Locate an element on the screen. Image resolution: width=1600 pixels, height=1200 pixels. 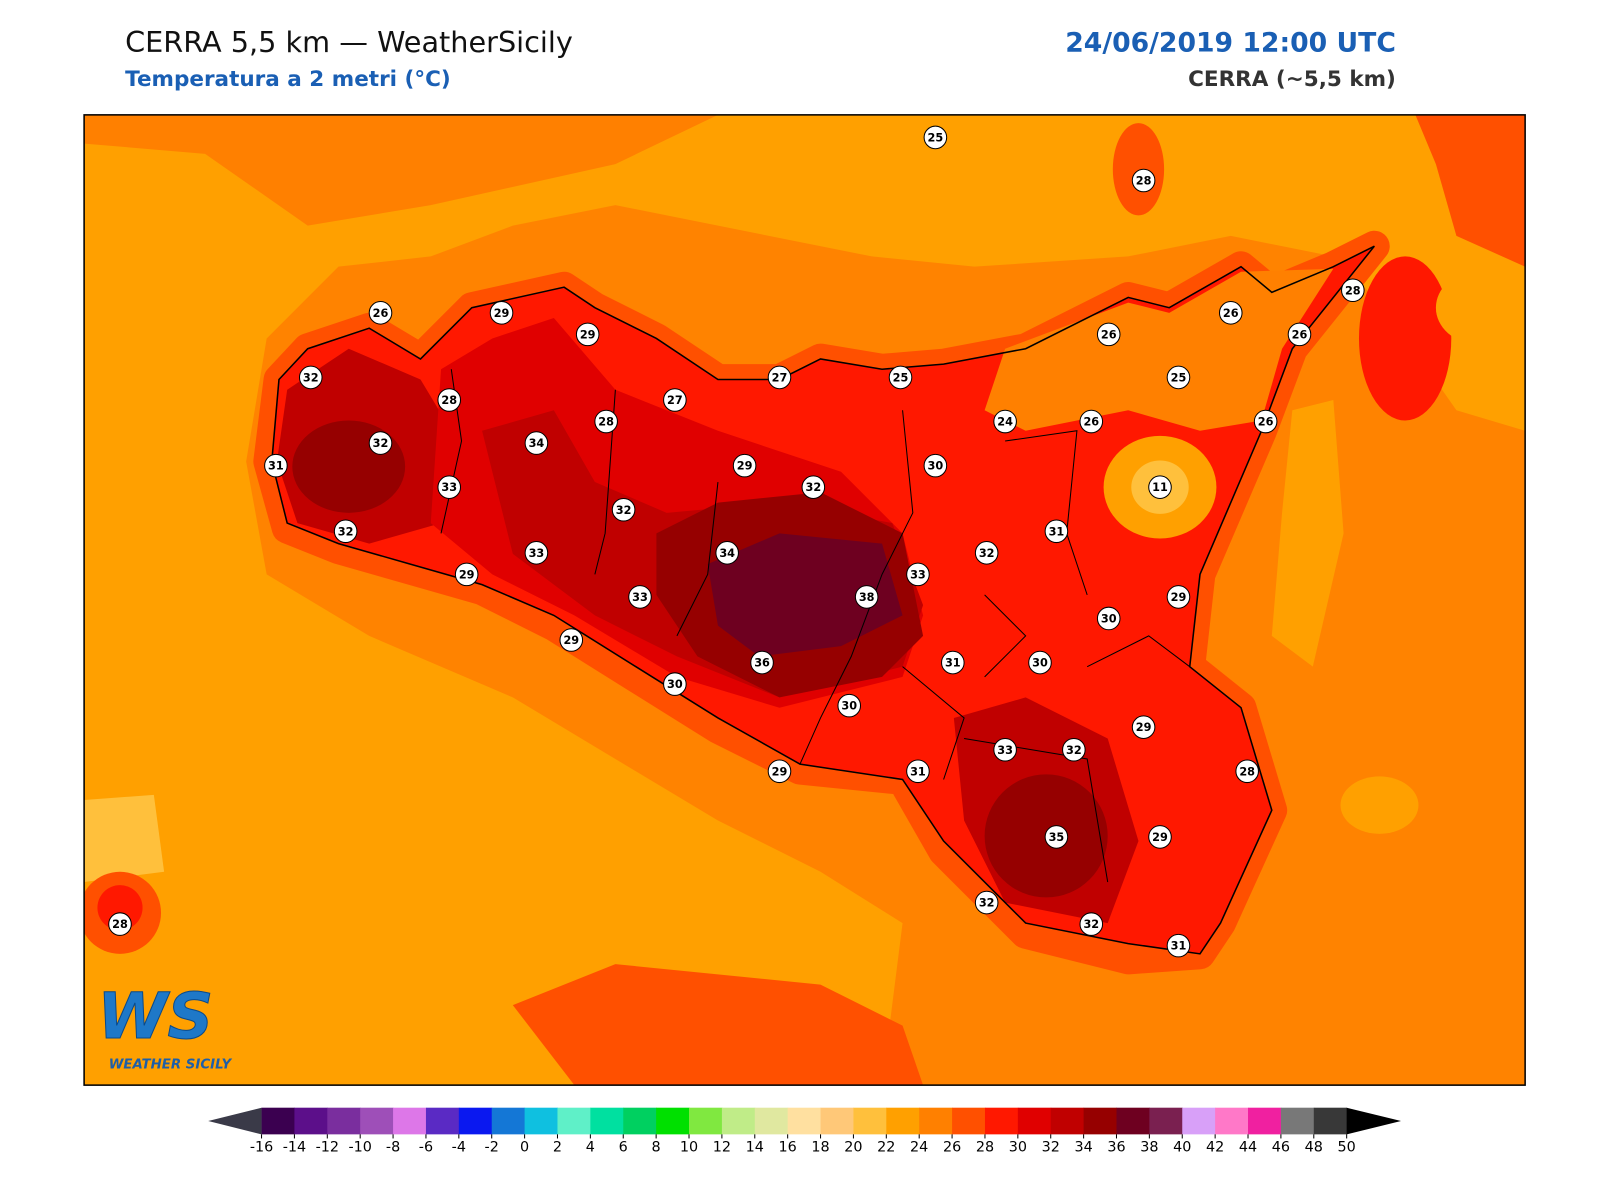
extend-under is located at coordinates (235, 1121).